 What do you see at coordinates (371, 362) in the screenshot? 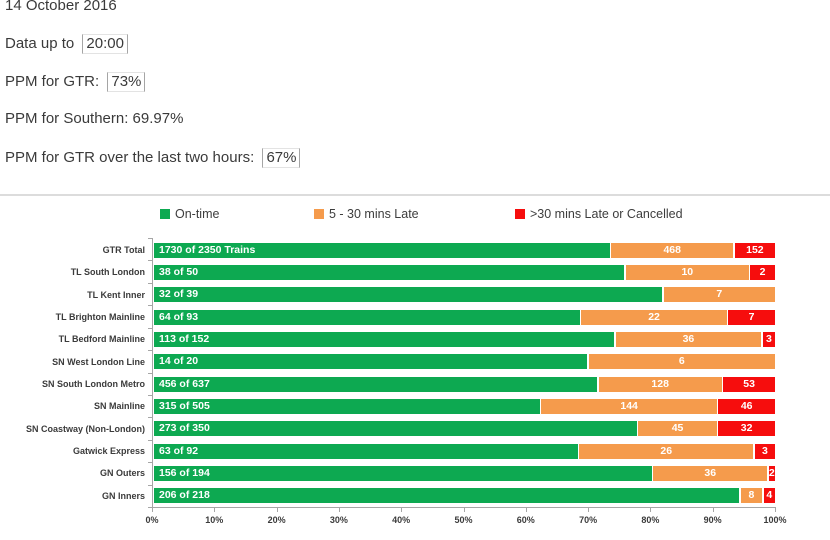
I see `bar-segment-ontime: 14 of 20` at bounding box center [371, 362].